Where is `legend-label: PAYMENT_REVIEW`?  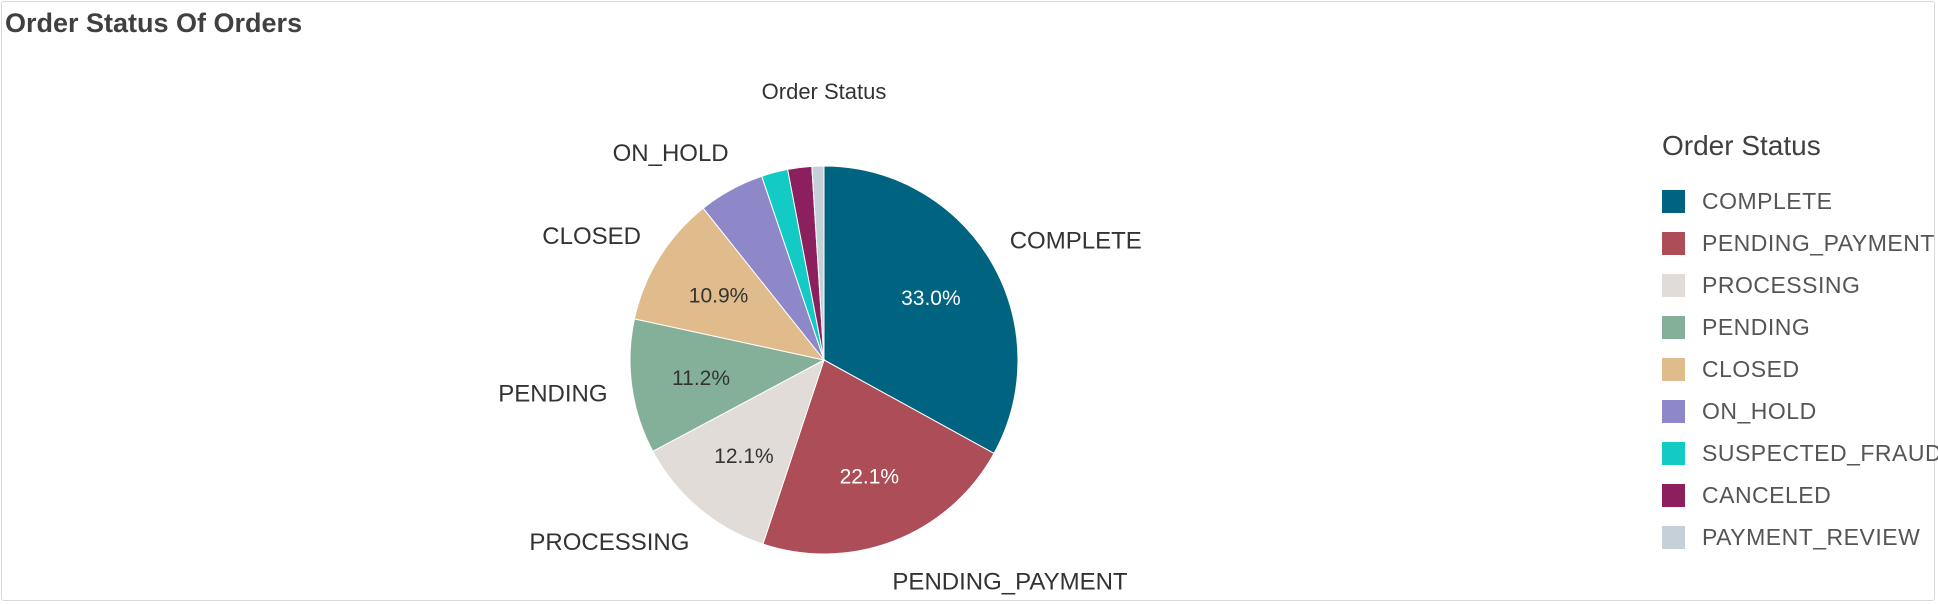
legend-label: PAYMENT_REVIEW is located at coordinates (1811, 536).